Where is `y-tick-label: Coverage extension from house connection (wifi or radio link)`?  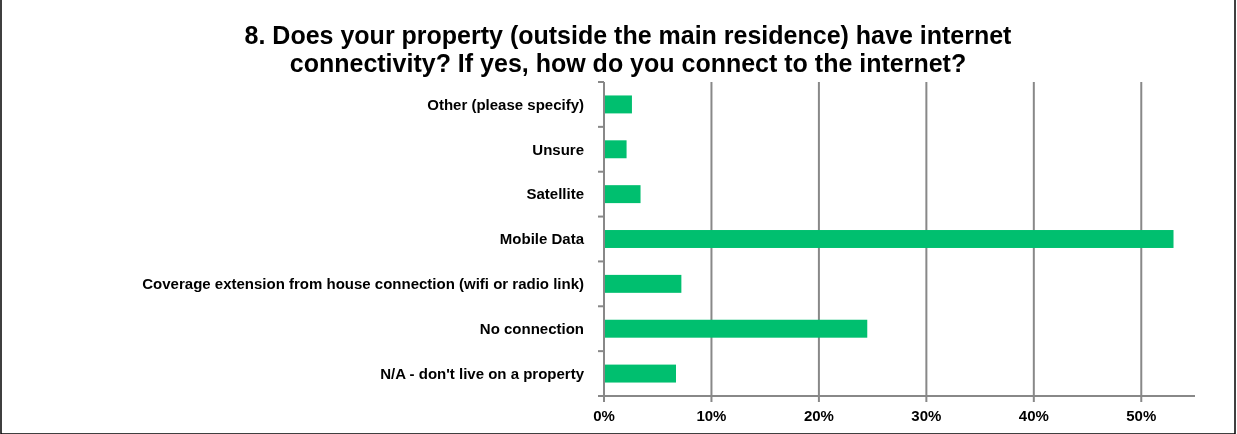
y-tick-label: Coverage extension from house connection (wifi or radio link) is located at coordinates (363, 284).